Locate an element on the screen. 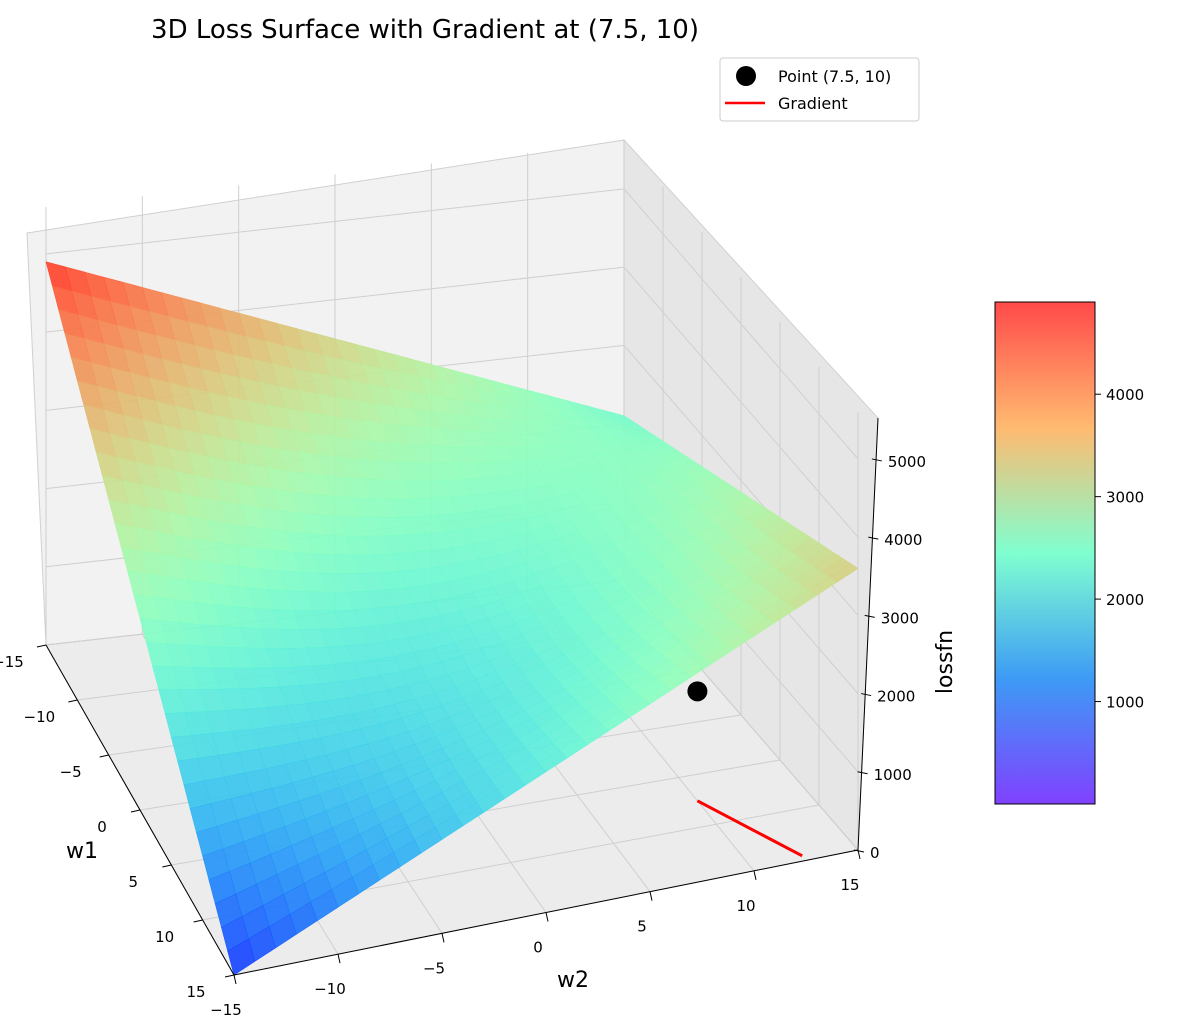 The image size is (1180, 1029). legend-point-label: Point (7.5, 10) is located at coordinates (834, 76).